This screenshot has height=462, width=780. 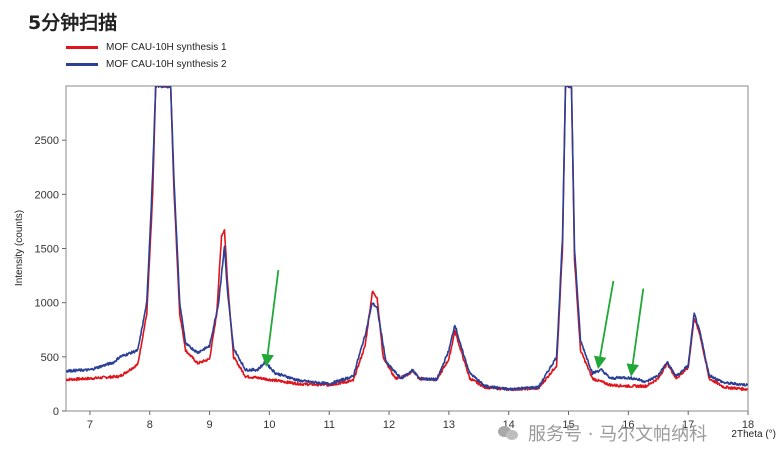 I want to click on y-tick-label: 0, so click(x=56, y=412).